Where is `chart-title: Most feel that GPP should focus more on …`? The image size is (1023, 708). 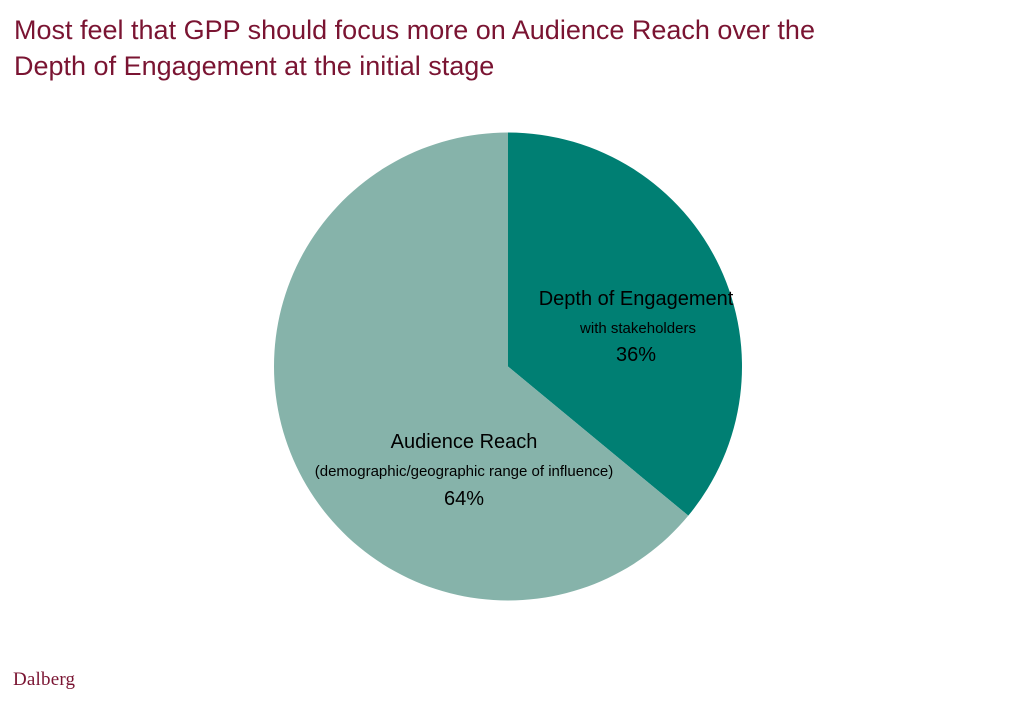 chart-title: Most feel that GPP should focus more on … is located at coordinates (509, 48).